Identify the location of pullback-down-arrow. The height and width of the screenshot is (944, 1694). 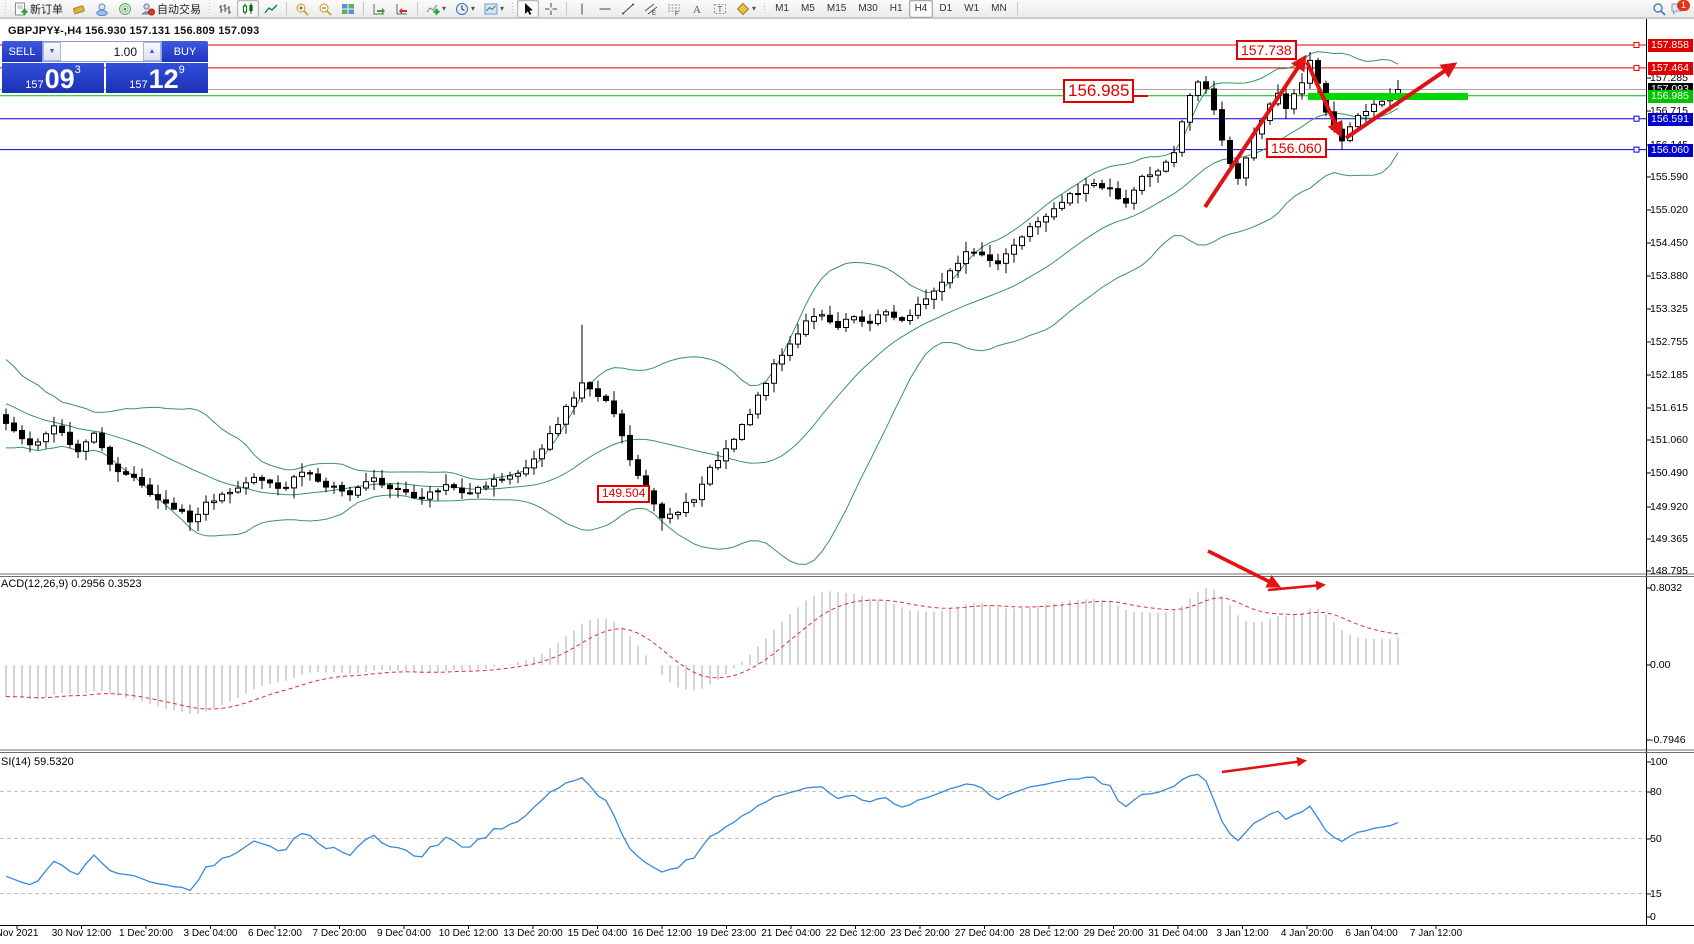
(1324, 99).